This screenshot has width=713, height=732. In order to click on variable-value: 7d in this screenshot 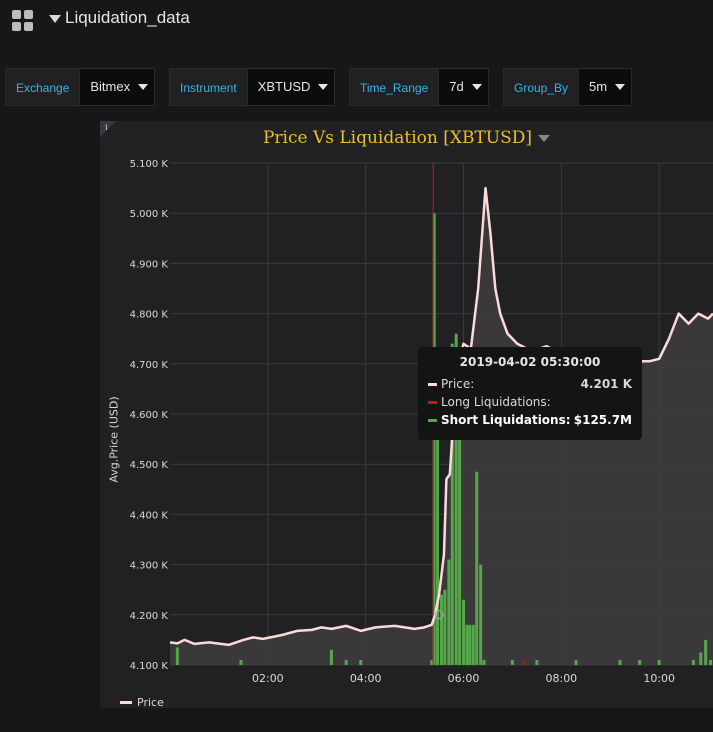, I will do `click(456, 86)`.